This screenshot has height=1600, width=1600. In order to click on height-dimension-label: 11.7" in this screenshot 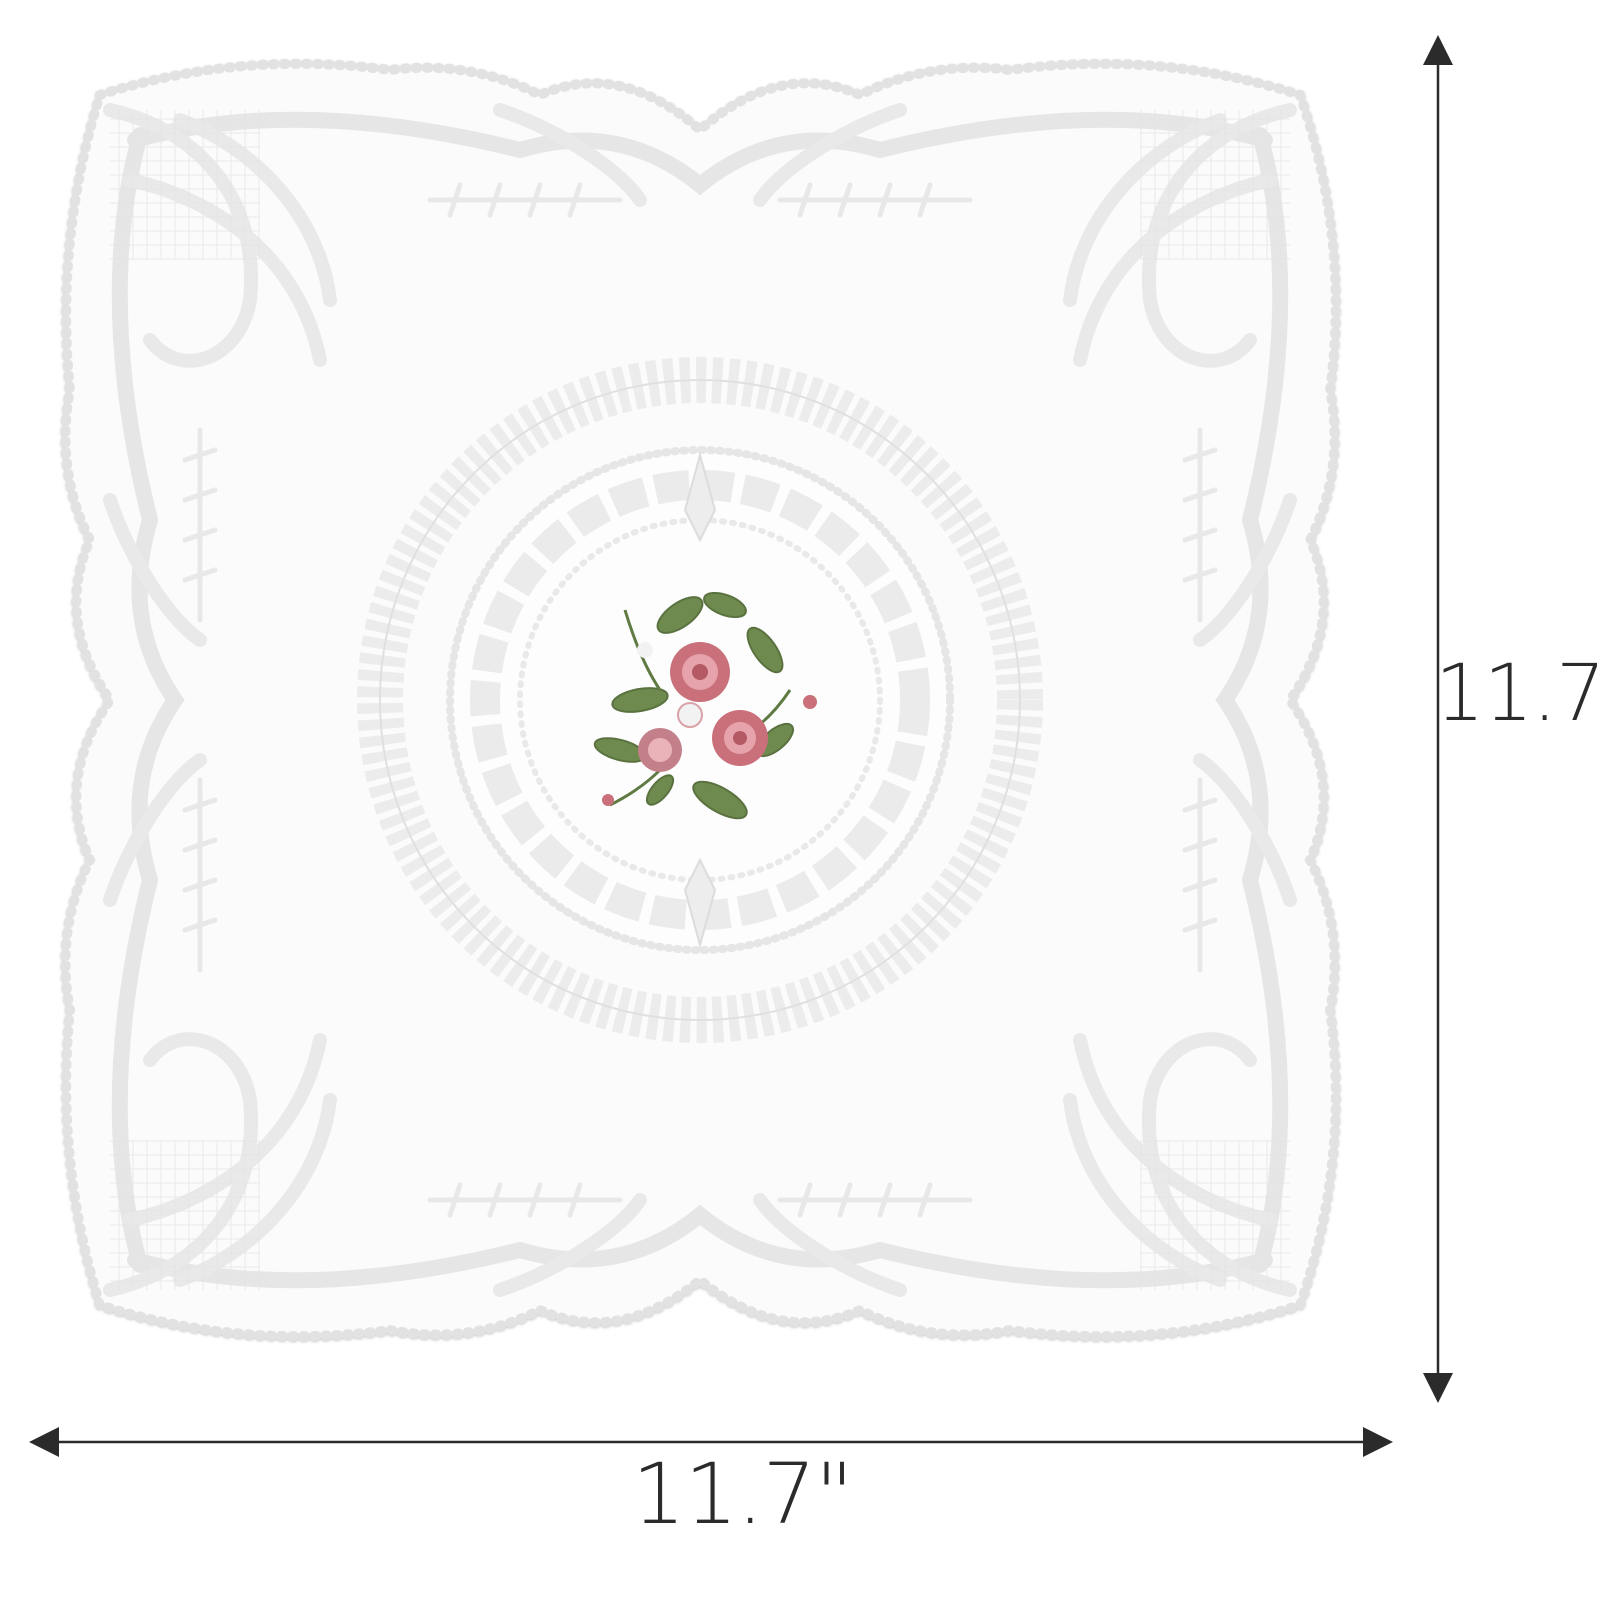, I will do `click(1517, 694)`.